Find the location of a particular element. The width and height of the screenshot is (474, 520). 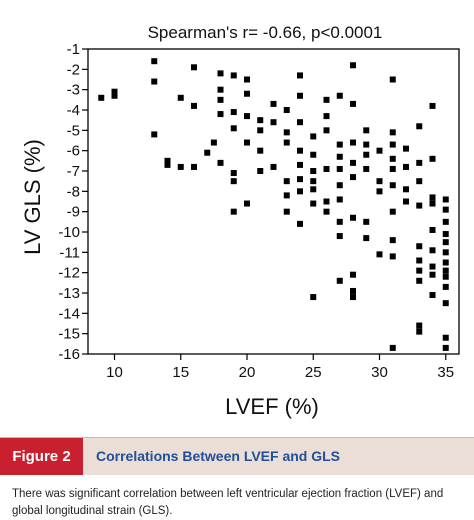

x-tick-label: 30 is located at coordinates (379, 372).